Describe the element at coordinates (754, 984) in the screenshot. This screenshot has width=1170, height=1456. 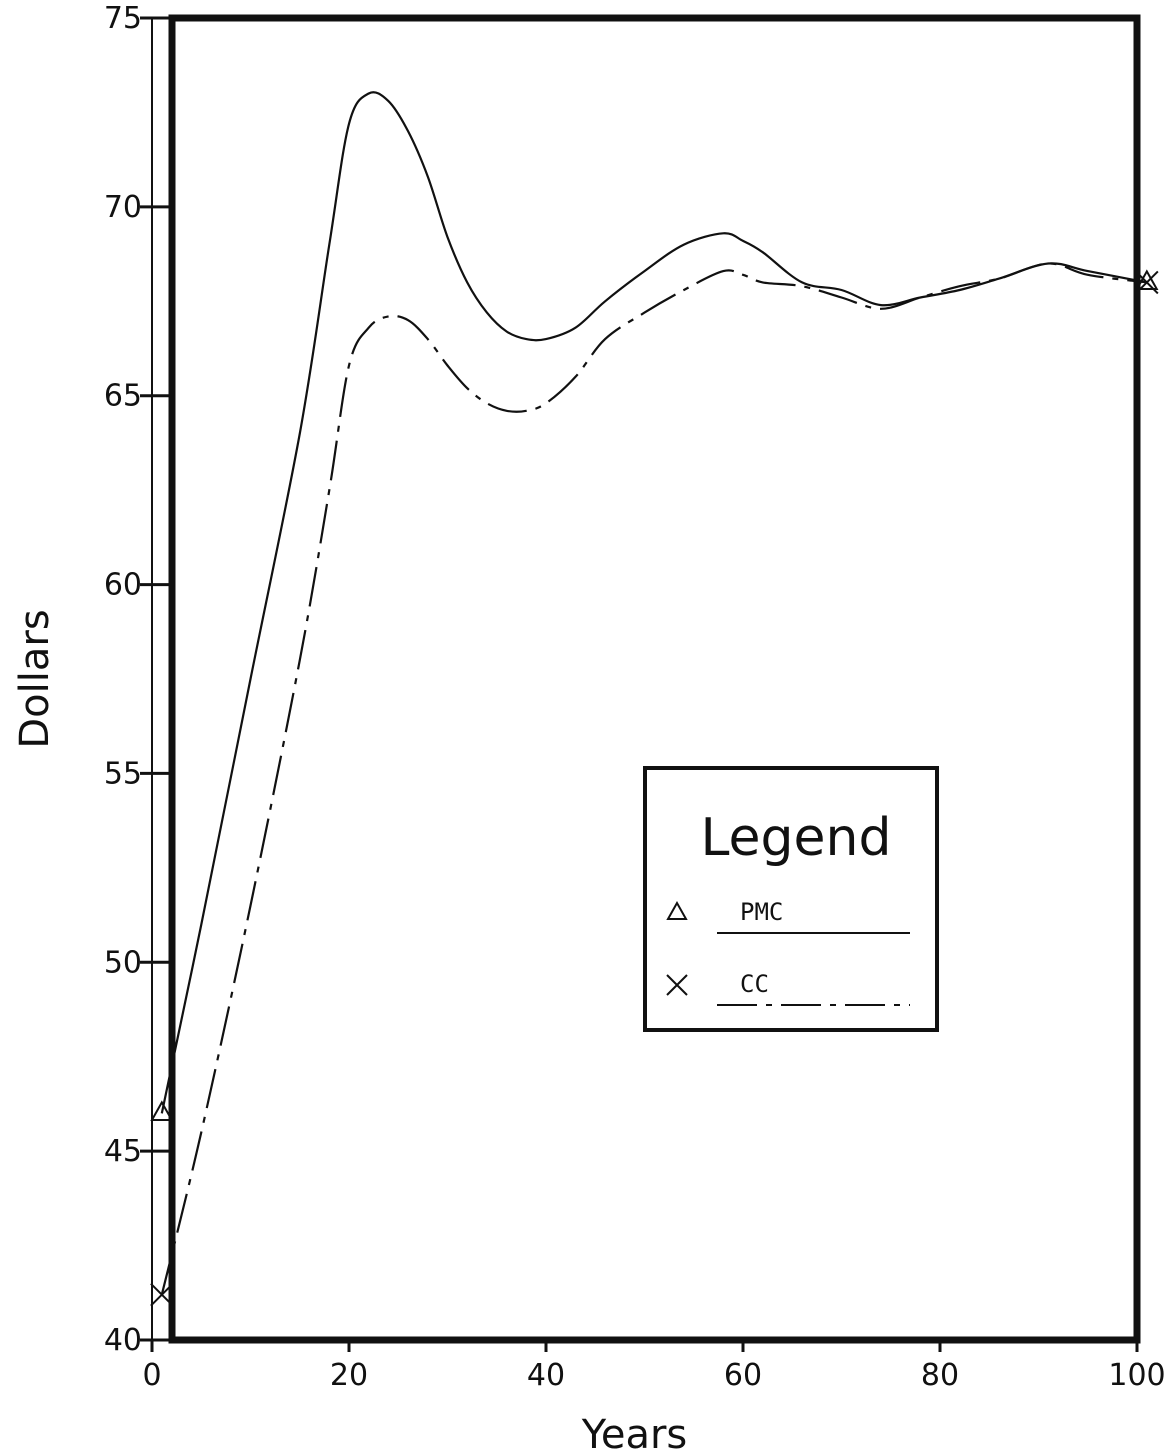
I see `legend-label-cc: CC` at that location.